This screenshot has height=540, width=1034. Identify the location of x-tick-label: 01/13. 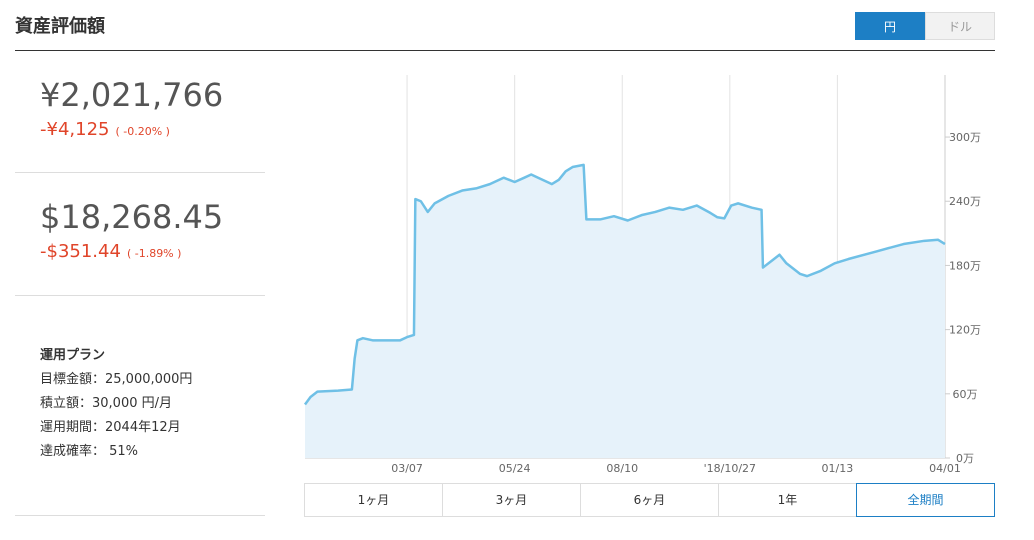
(838, 468).